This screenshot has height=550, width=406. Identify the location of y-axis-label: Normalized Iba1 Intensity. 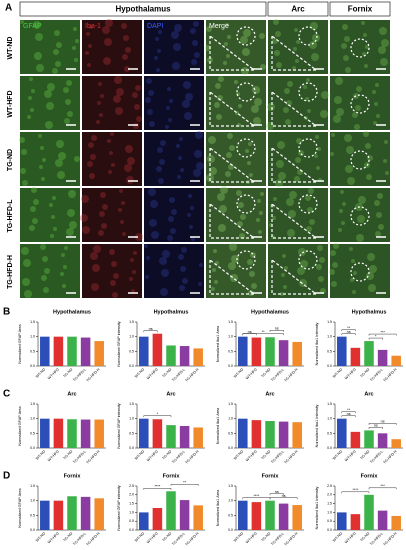
(317, 343).